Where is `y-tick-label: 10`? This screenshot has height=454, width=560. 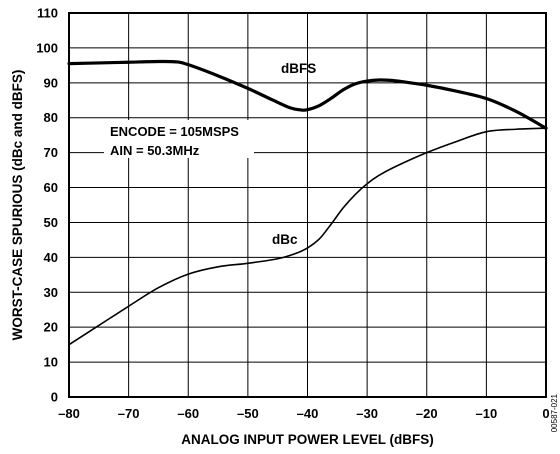 y-tick-label: 10 is located at coordinates (51, 362).